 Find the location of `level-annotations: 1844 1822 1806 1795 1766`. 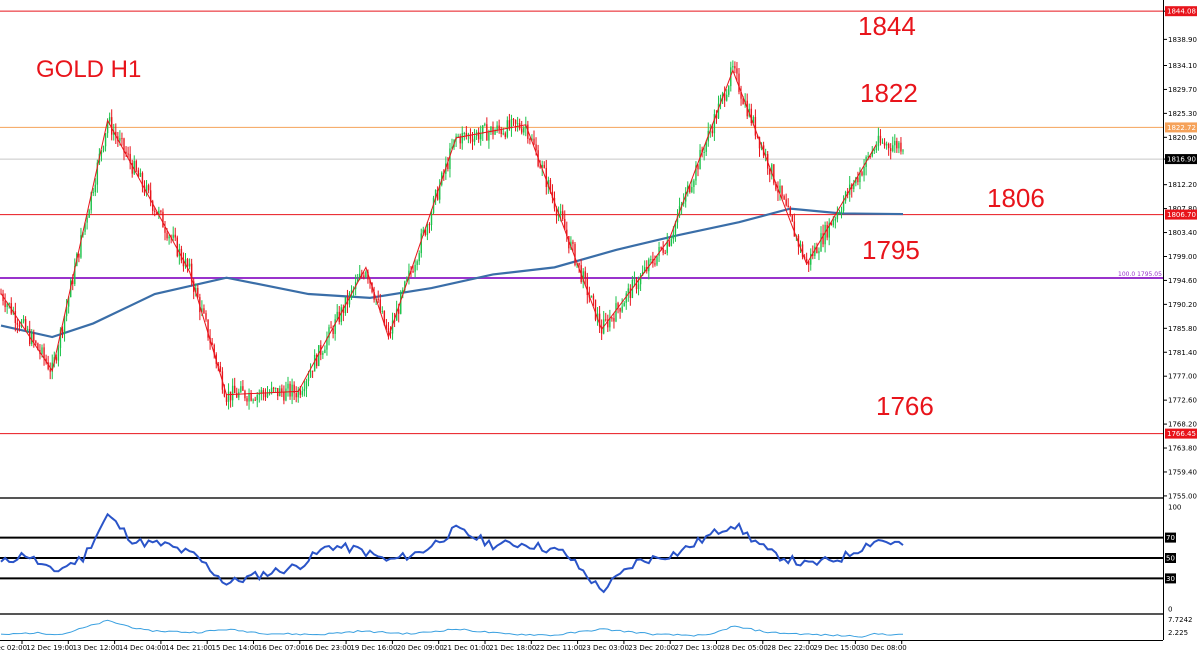

level-annotations: 1844 1822 1806 1795 1766 is located at coordinates (951, 216).